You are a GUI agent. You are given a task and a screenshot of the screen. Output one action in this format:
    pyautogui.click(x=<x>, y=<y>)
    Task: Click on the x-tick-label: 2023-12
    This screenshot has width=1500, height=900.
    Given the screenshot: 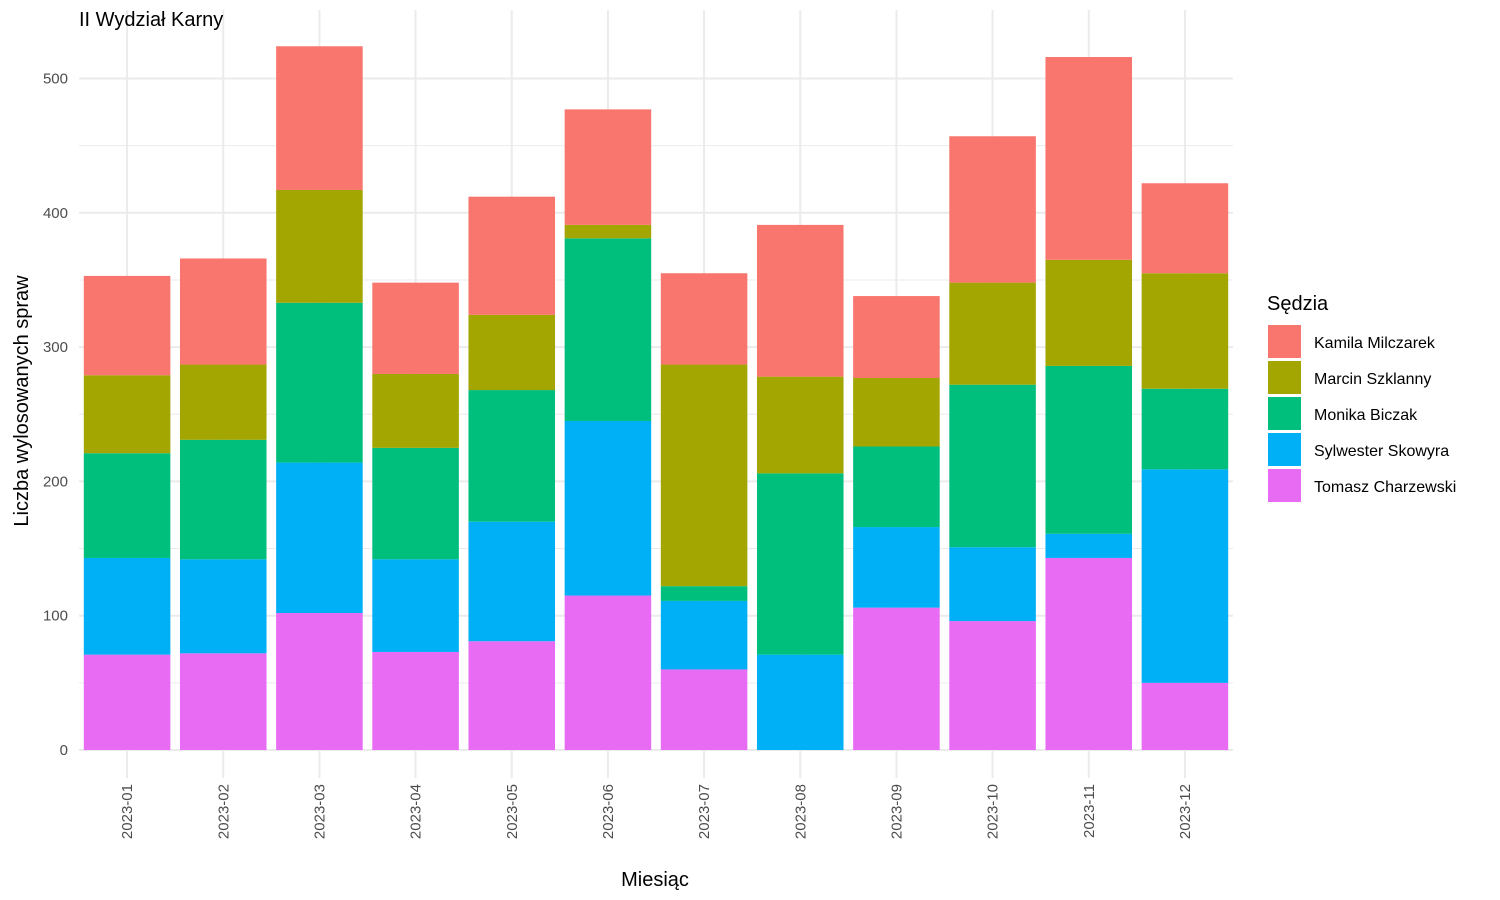 What is the action you would take?
    pyautogui.click(x=1185, y=811)
    